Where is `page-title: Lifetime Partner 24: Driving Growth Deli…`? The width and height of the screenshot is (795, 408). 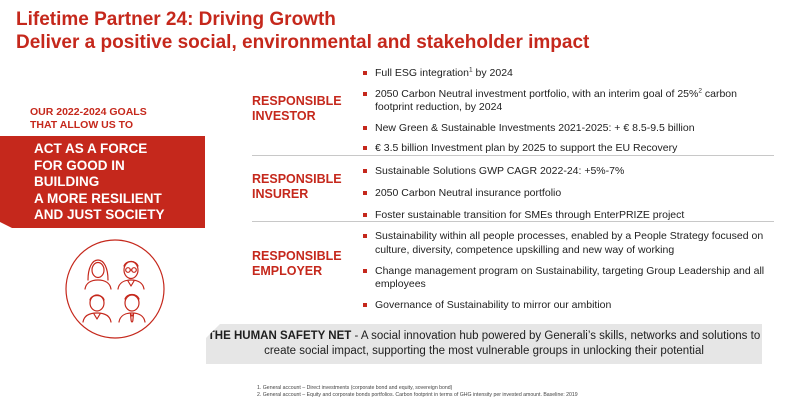 page-title: Lifetime Partner 24: Driving Growth Deli… is located at coordinates (302, 31).